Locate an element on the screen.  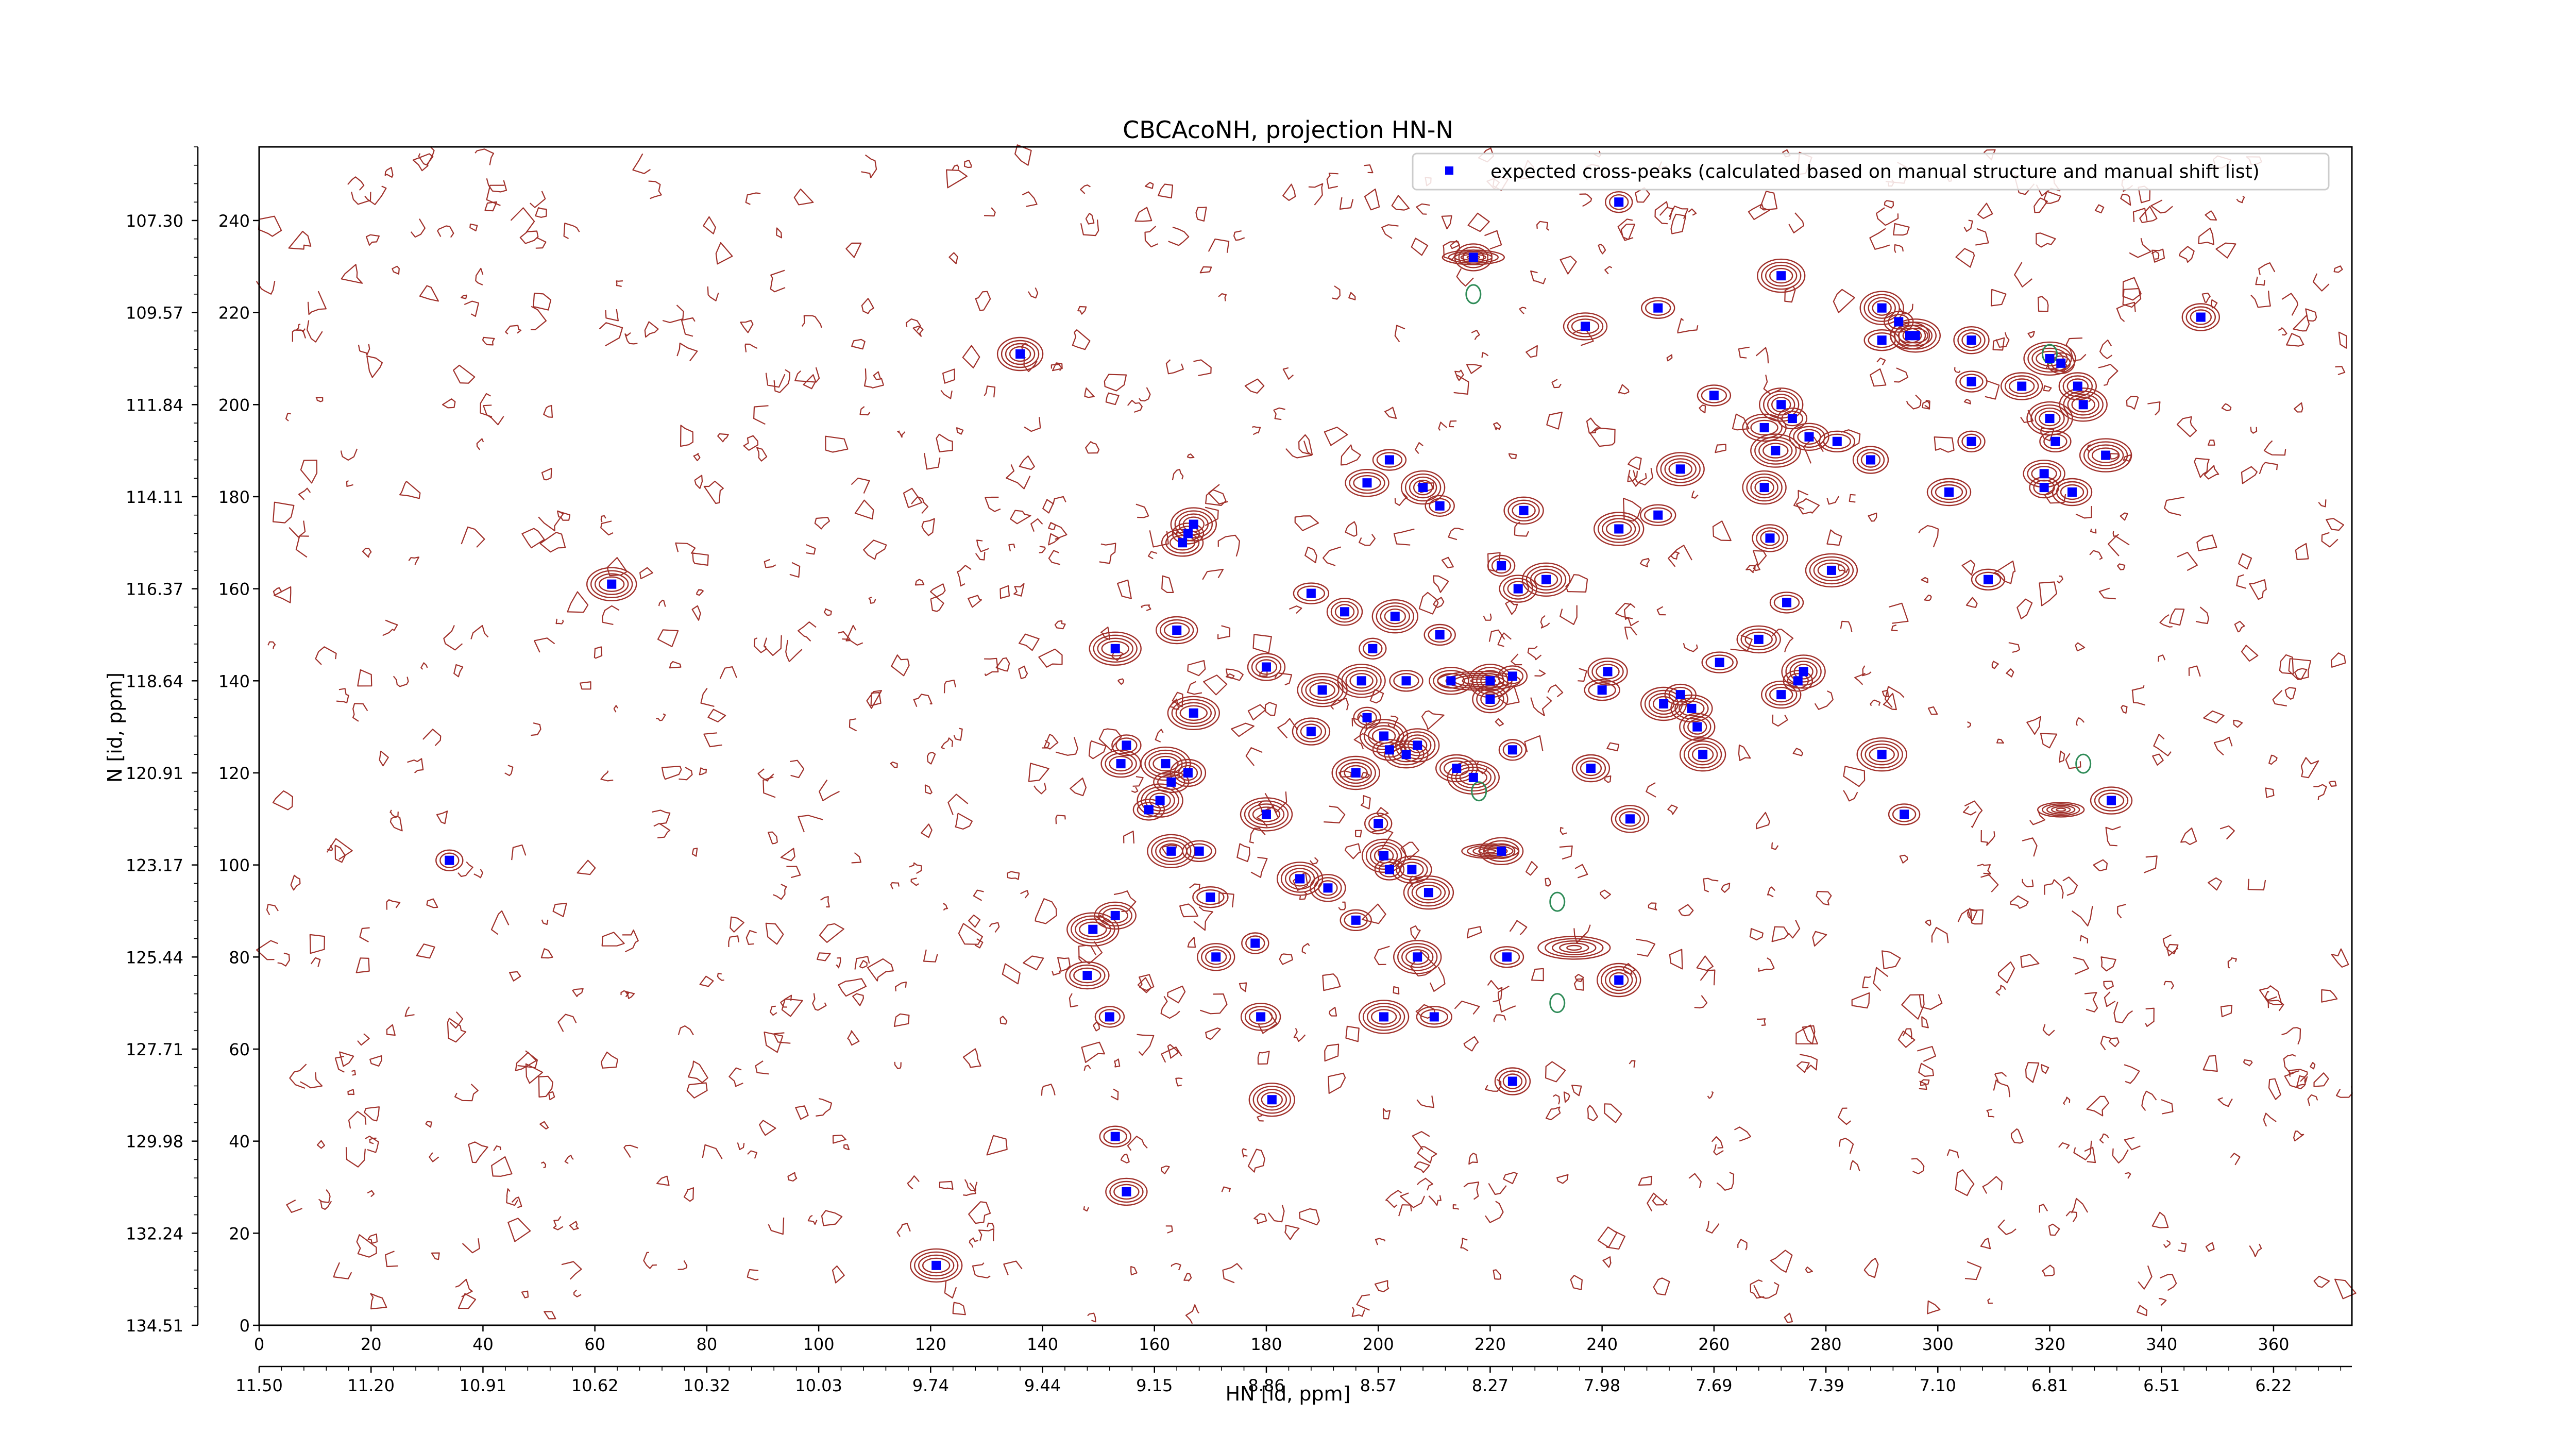
x-tick-label: 180 is located at coordinates (1266, 1344).